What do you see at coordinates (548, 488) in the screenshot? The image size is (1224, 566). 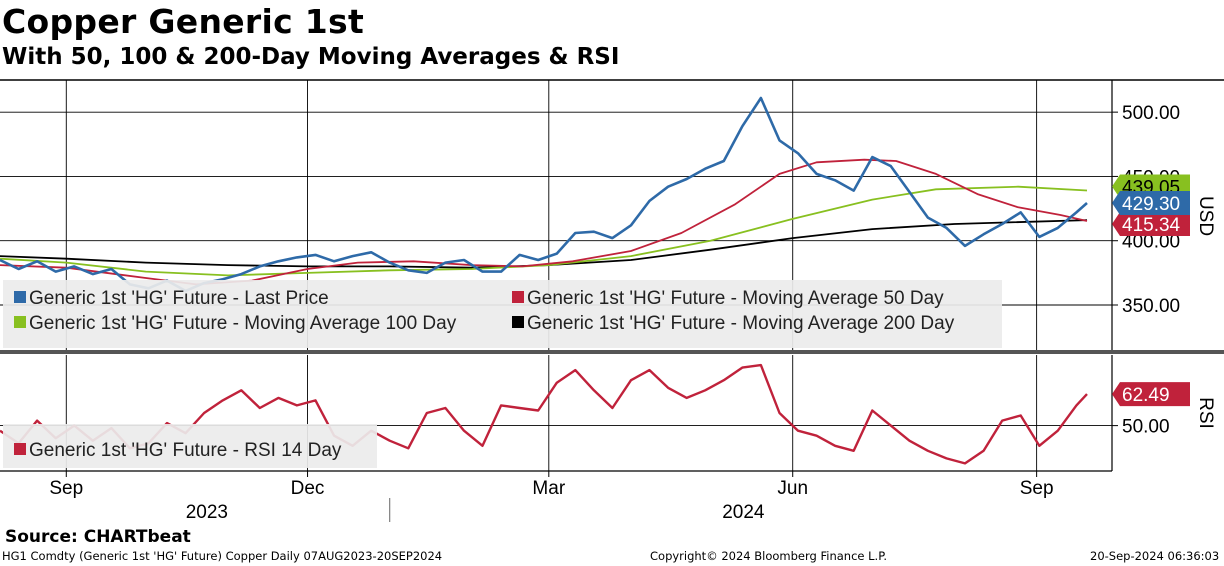 I see `x-tick-label: Mar` at bounding box center [548, 488].